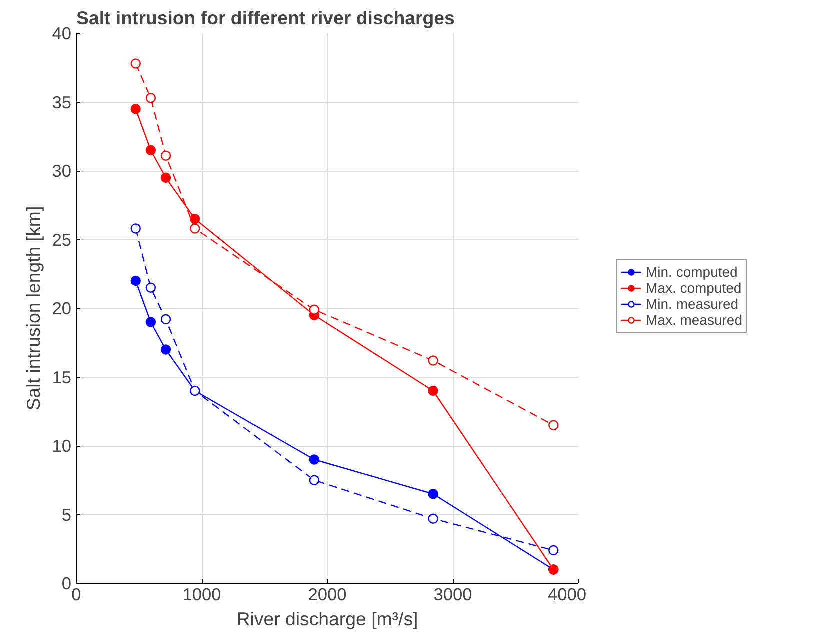 The image size is (838, 632). What do you see at coordinates (694, 320) in the screenshot?
I see `legend-label: Max. measured` at bounding box center [694, 320].